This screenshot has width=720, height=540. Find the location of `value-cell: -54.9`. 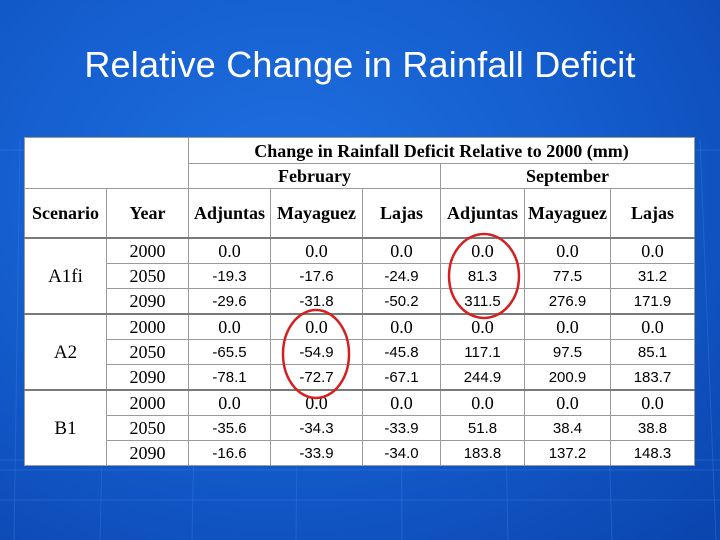

value-cell: -54.9 is located at coordinates (316, 352).